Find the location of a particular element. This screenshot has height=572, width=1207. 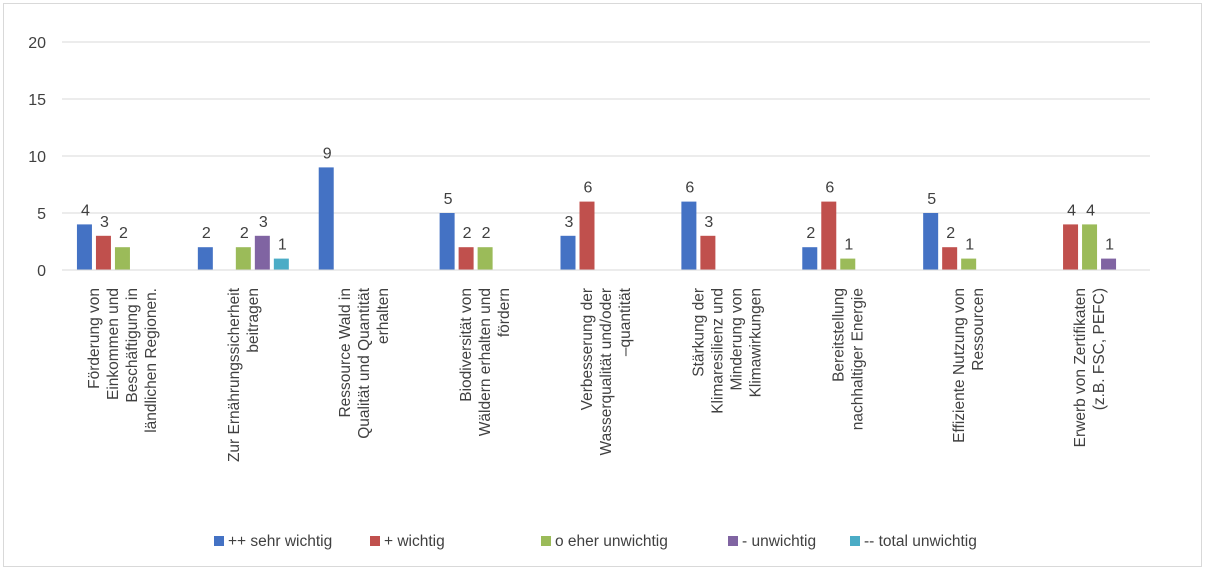

category-label-6-line-4: Klimawirkungen is located at coordinates (755, 342).